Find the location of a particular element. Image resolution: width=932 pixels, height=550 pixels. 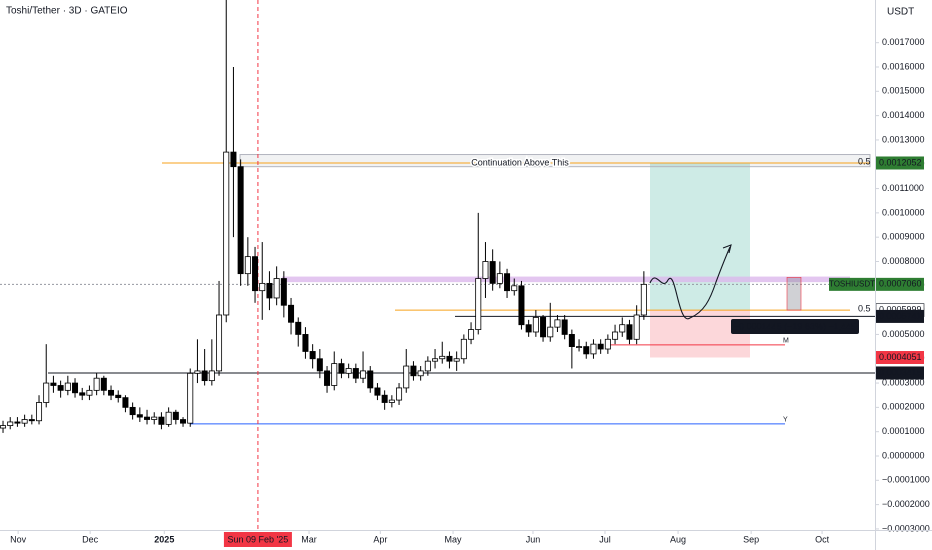

crosshair-label-bg is located at coordinates (257, 539).